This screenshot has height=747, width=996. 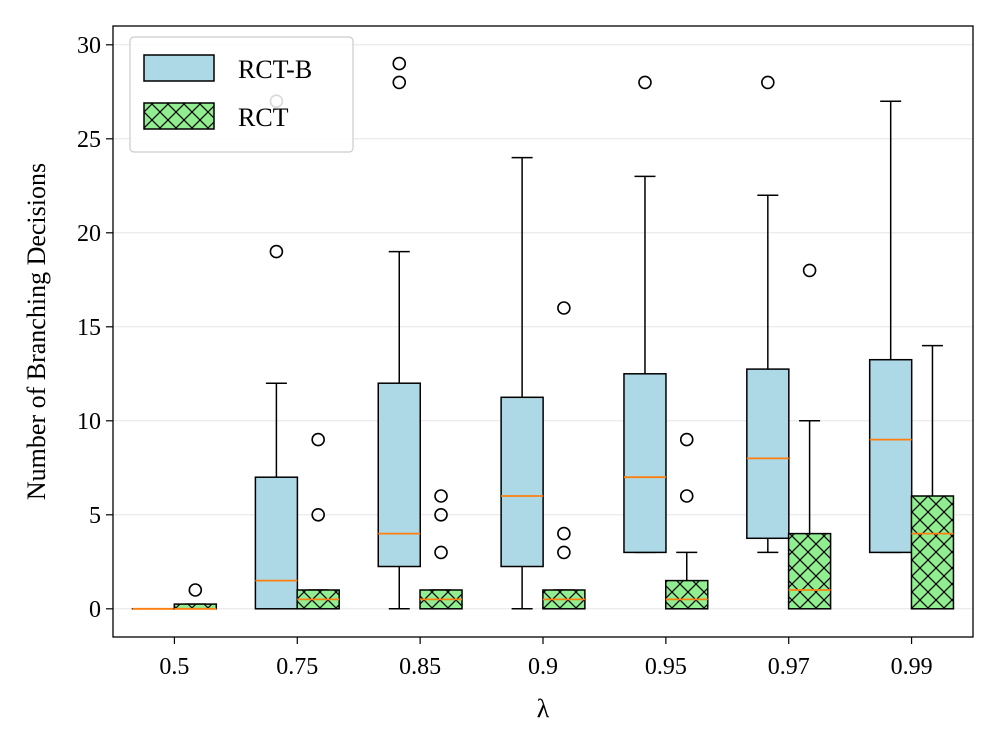 I want to click on box-rct-0.85, so click(x=441, y=549).